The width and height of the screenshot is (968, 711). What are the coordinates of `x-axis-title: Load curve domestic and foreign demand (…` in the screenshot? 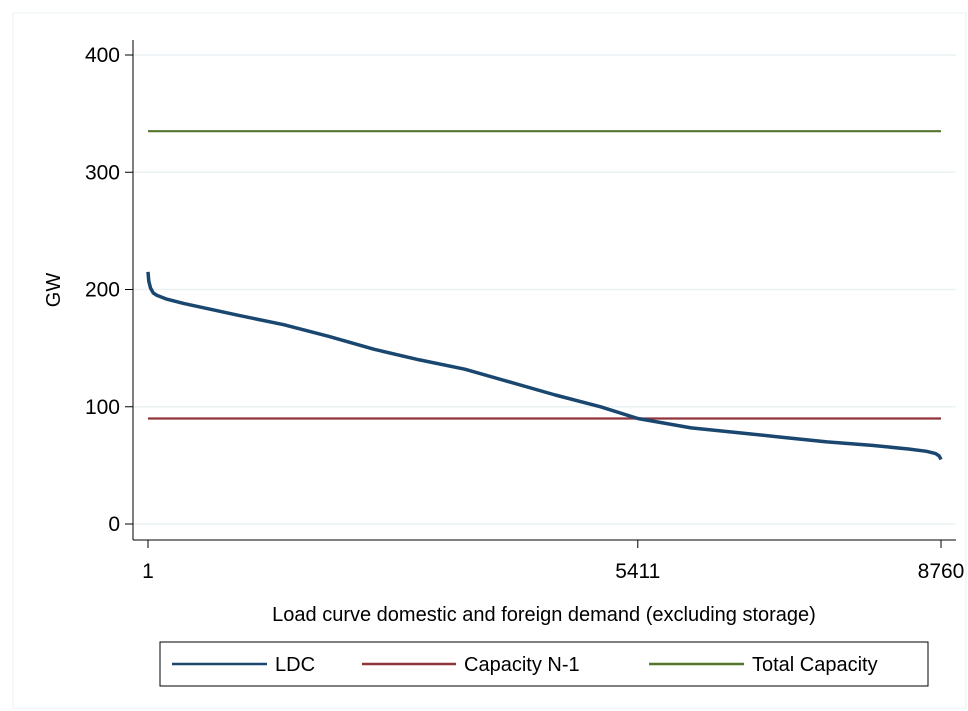 It's located at (544, 615).